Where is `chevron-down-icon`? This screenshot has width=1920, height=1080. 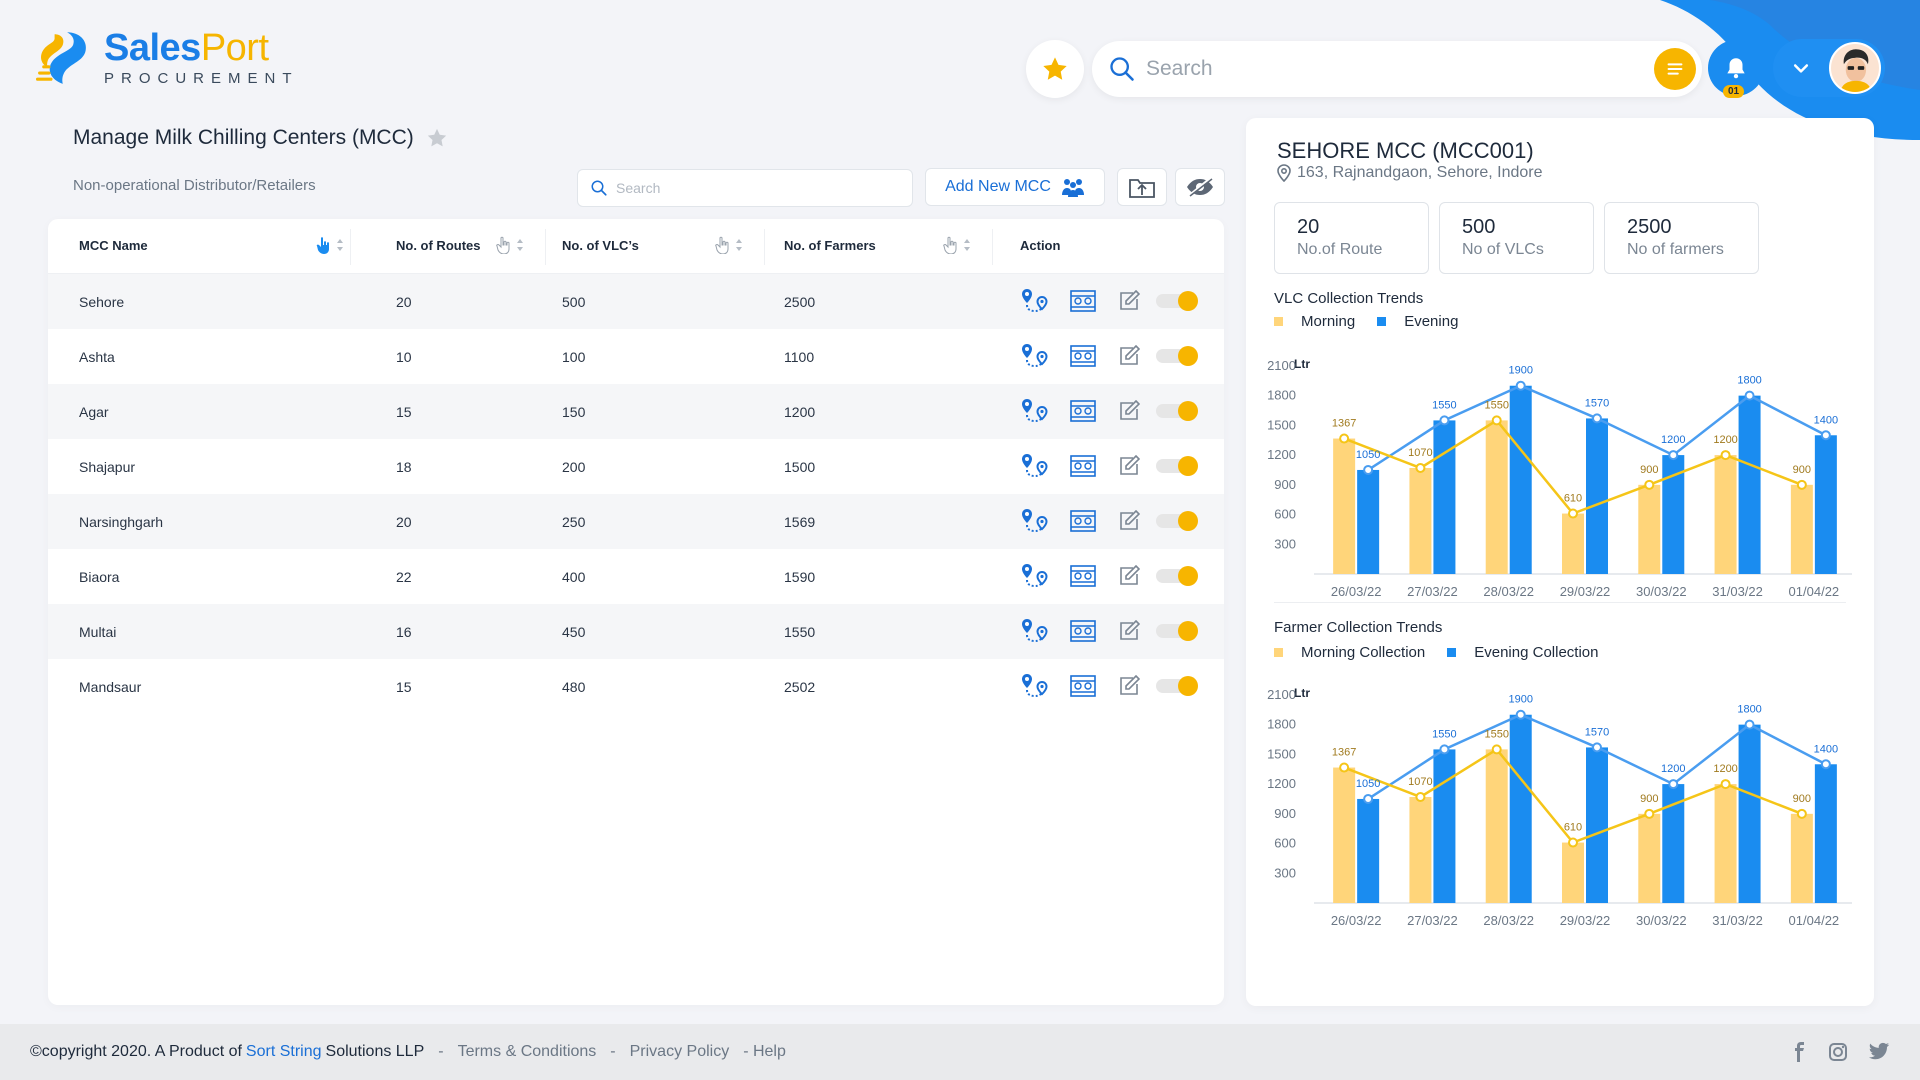 chevron-down-icon is located at coordinates (1801, 68).